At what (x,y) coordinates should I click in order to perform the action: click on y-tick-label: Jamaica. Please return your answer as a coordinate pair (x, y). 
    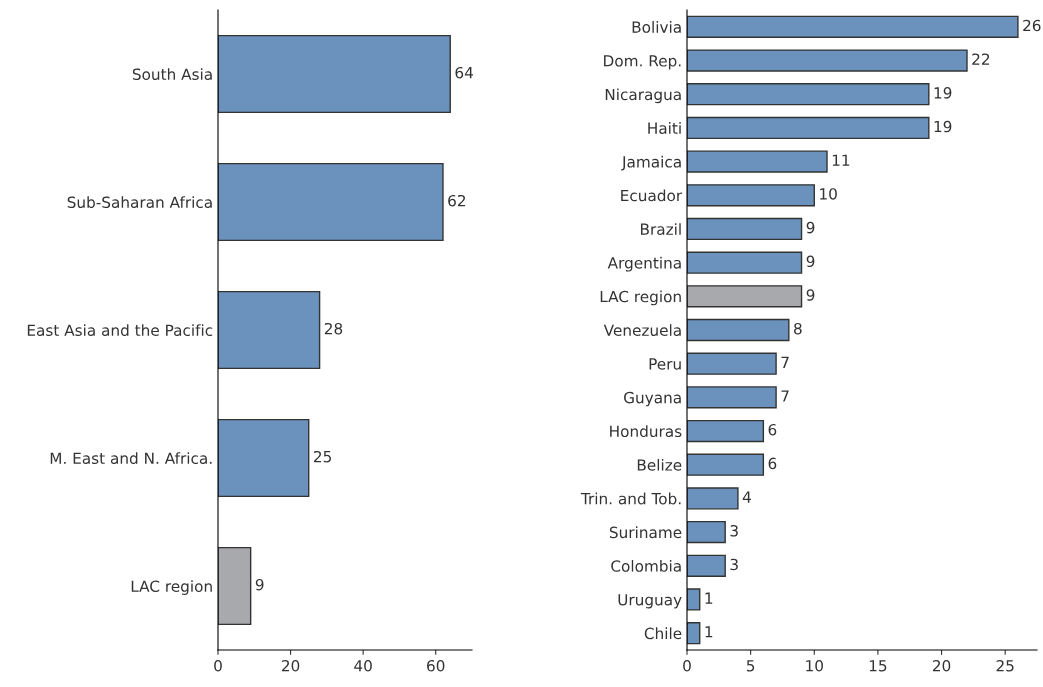
    Looking at the image, I should click on (651, 163).